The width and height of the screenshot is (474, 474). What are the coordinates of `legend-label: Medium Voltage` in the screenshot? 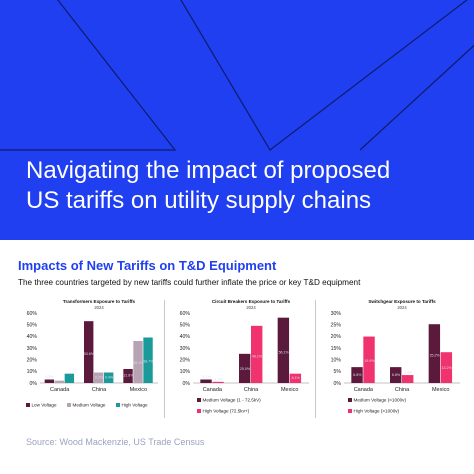 It's located at (89, 405).